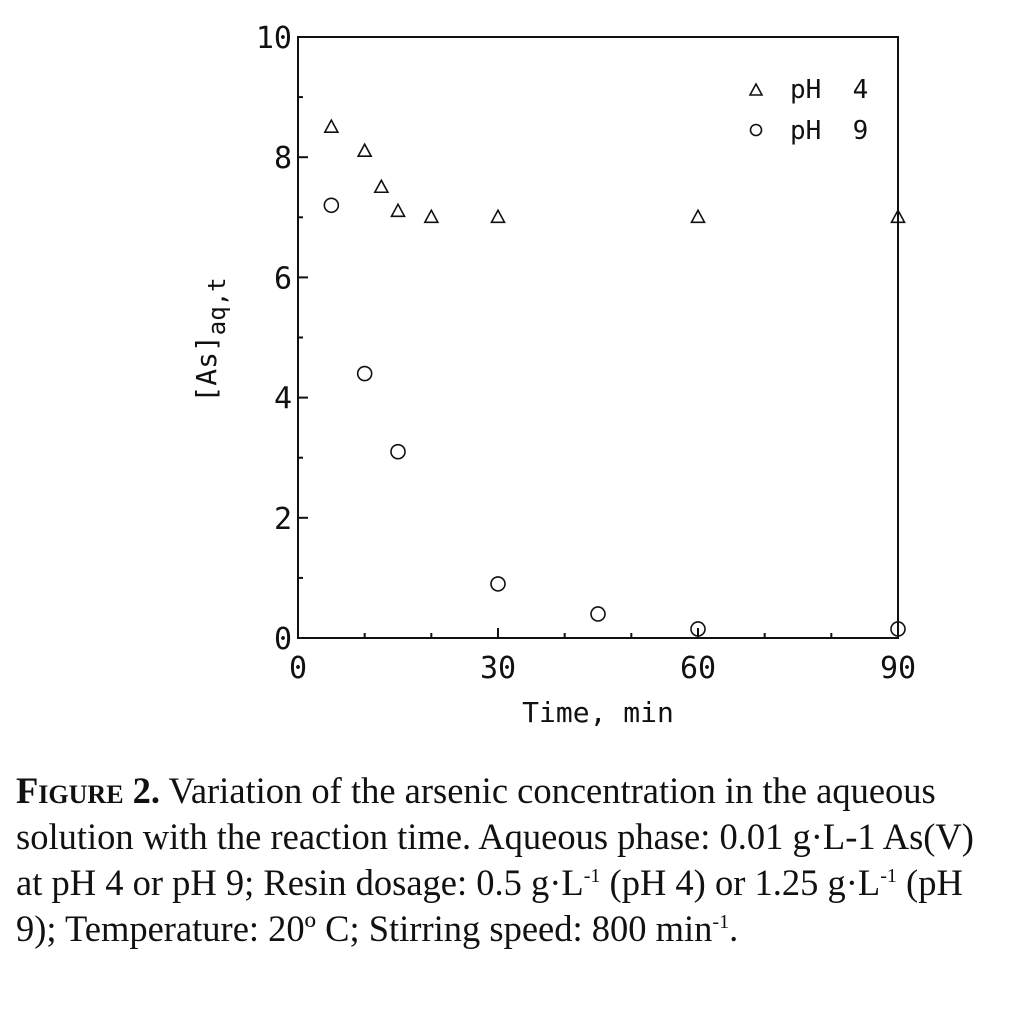 This screenshot has width=1010, height=1023. What do you see at coordinates (283, 639) in the screenshot?
I see `y-tick-label: 0` at bounding box center [283, 639].